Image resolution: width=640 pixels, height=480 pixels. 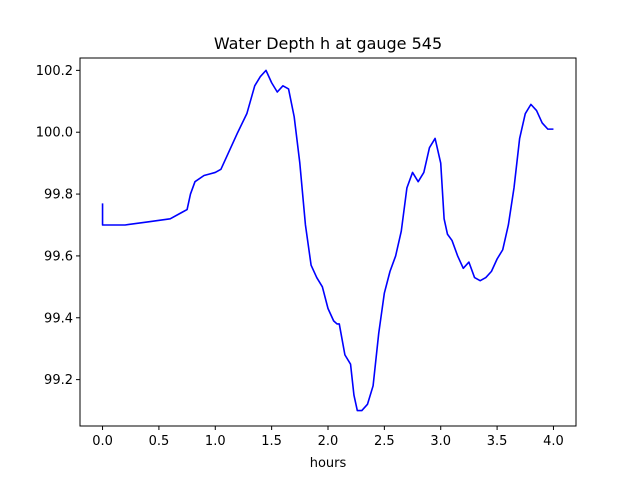 I want to click on x-tick-label: 3.5, so click(x=497, y=441).